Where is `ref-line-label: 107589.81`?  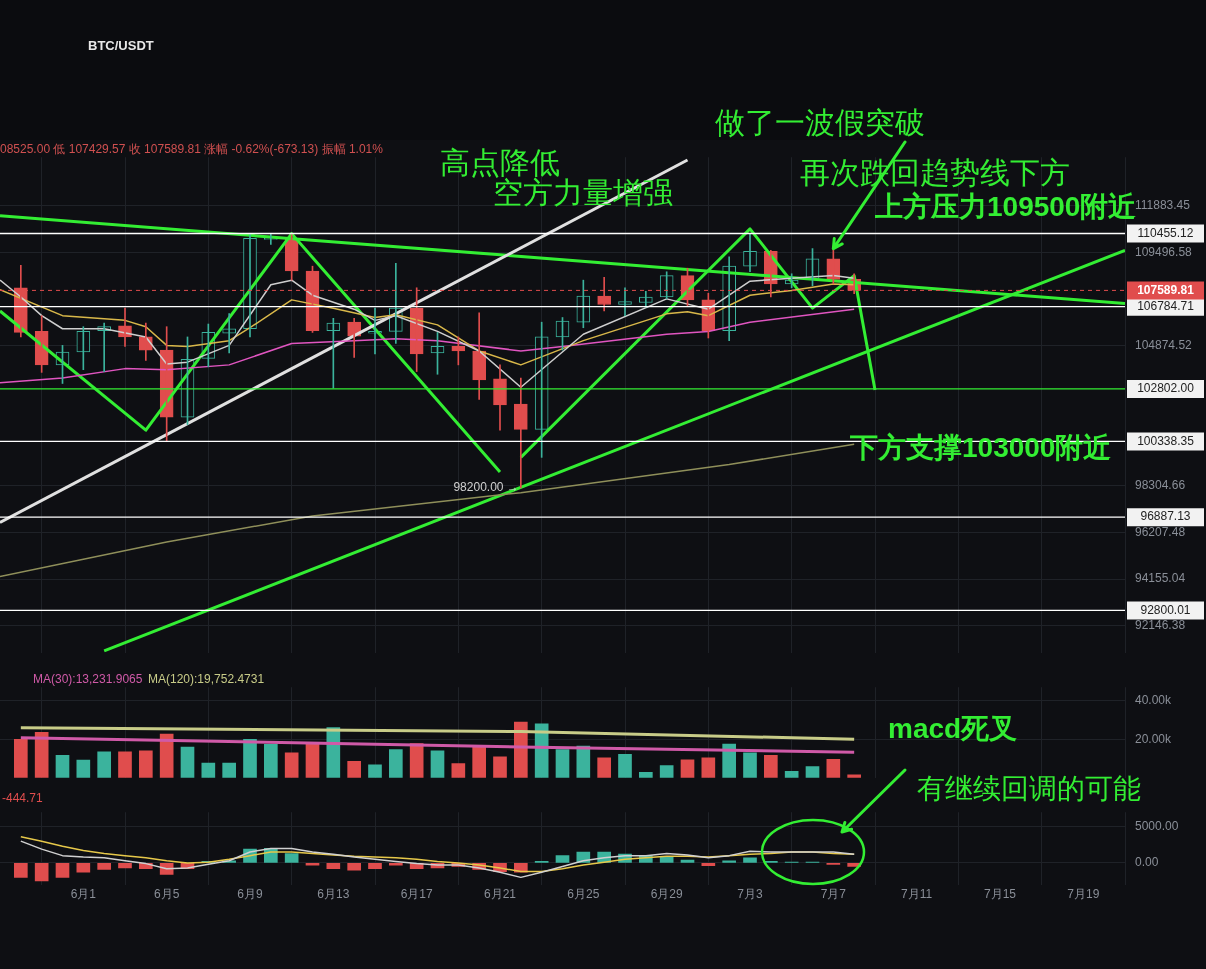 ref-line-label: 107589.81 is located at coordinates (1166, 289).